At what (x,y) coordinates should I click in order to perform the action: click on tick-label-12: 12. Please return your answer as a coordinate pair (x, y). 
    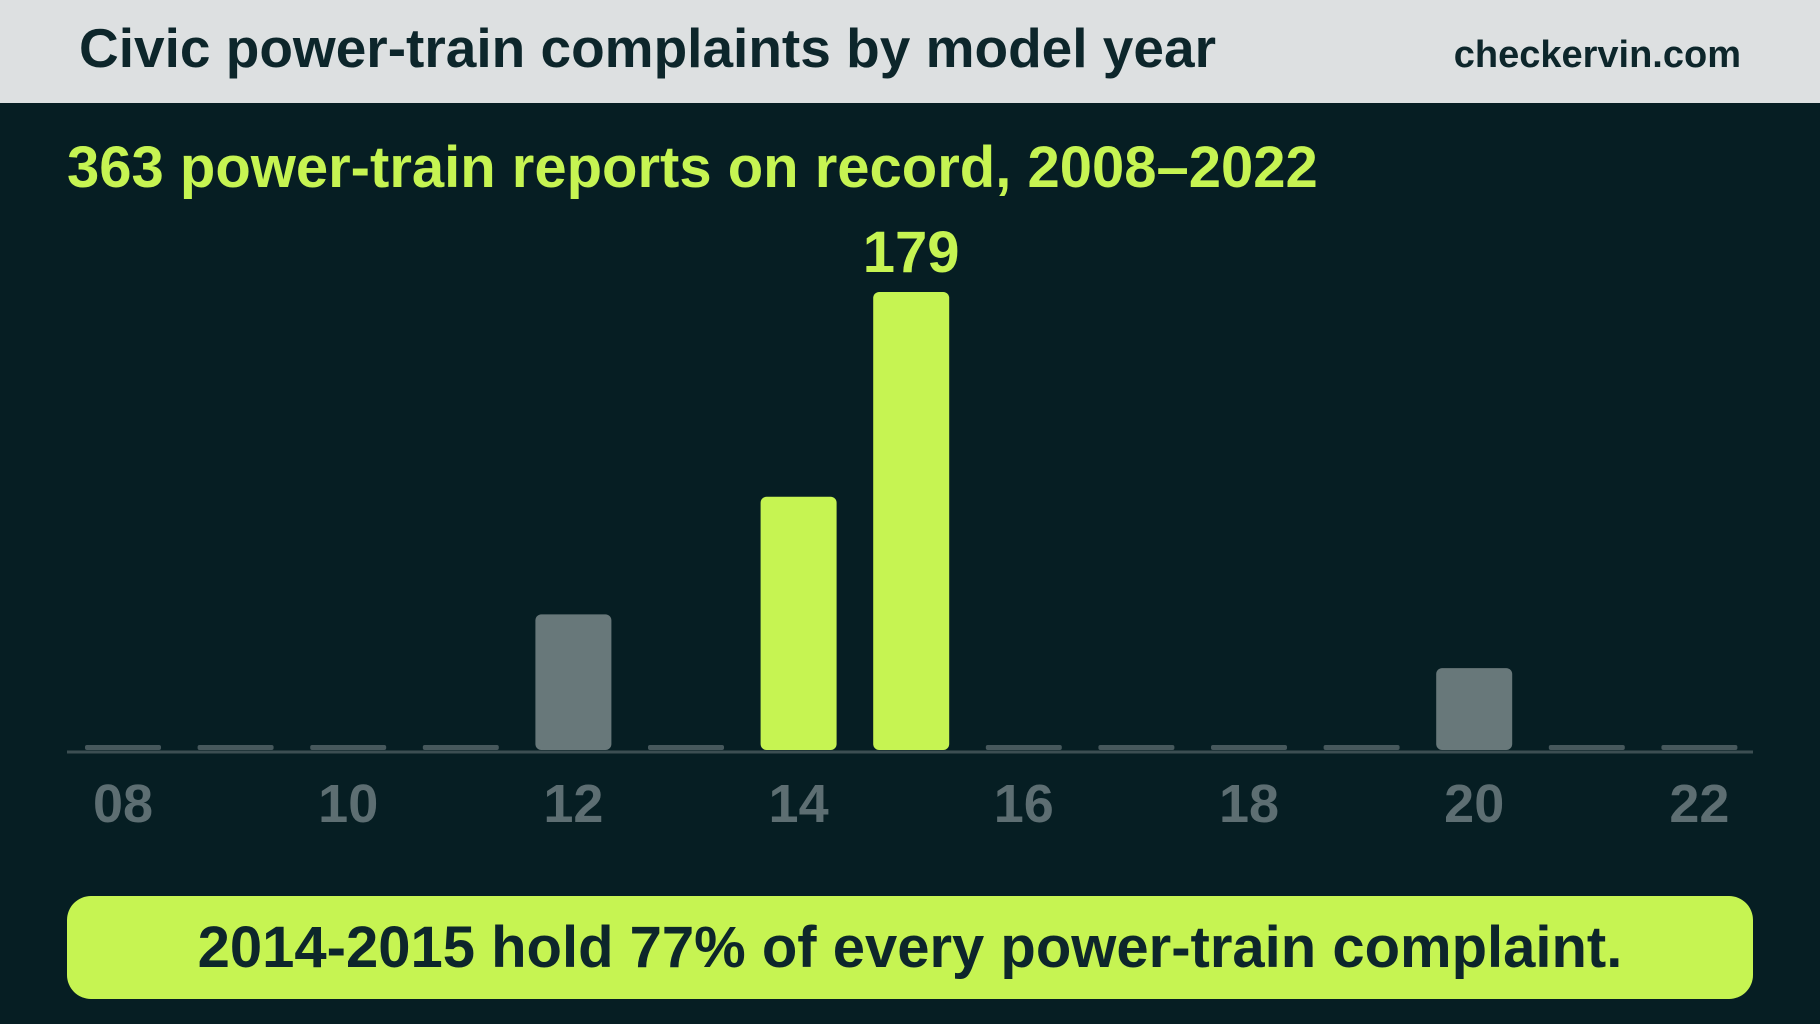
    Looking at the image, I should click on (573, 804).